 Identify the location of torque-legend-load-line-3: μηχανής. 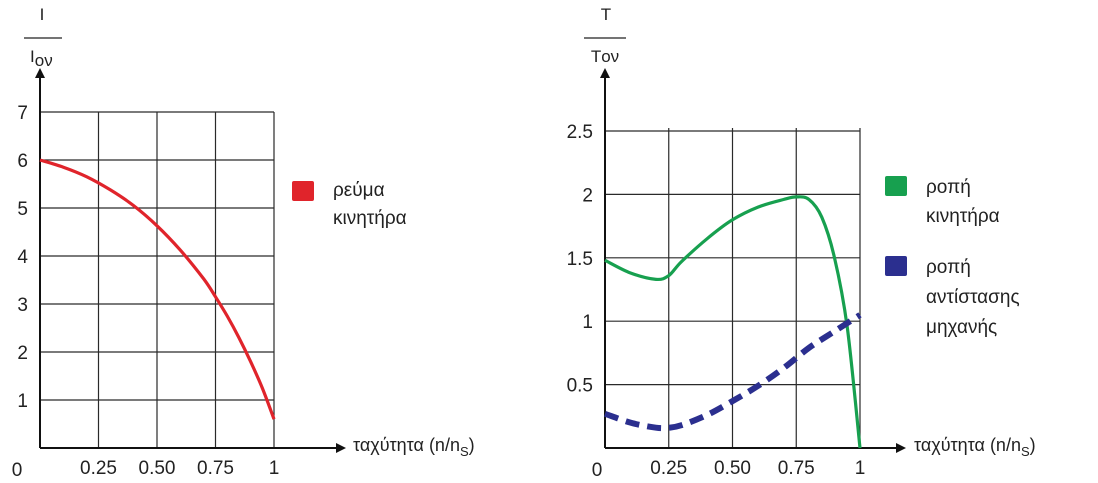
(961, 327).